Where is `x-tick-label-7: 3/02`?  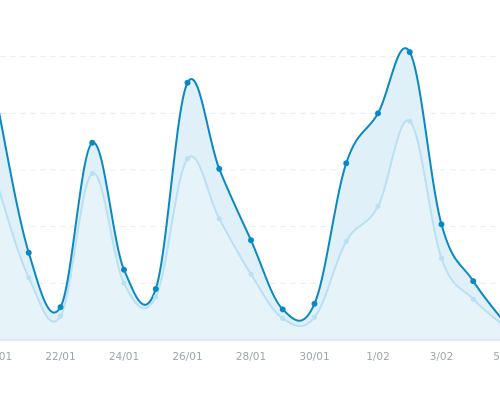
x-tick-label-7: 3/02 is located at coordinates (442, 357).